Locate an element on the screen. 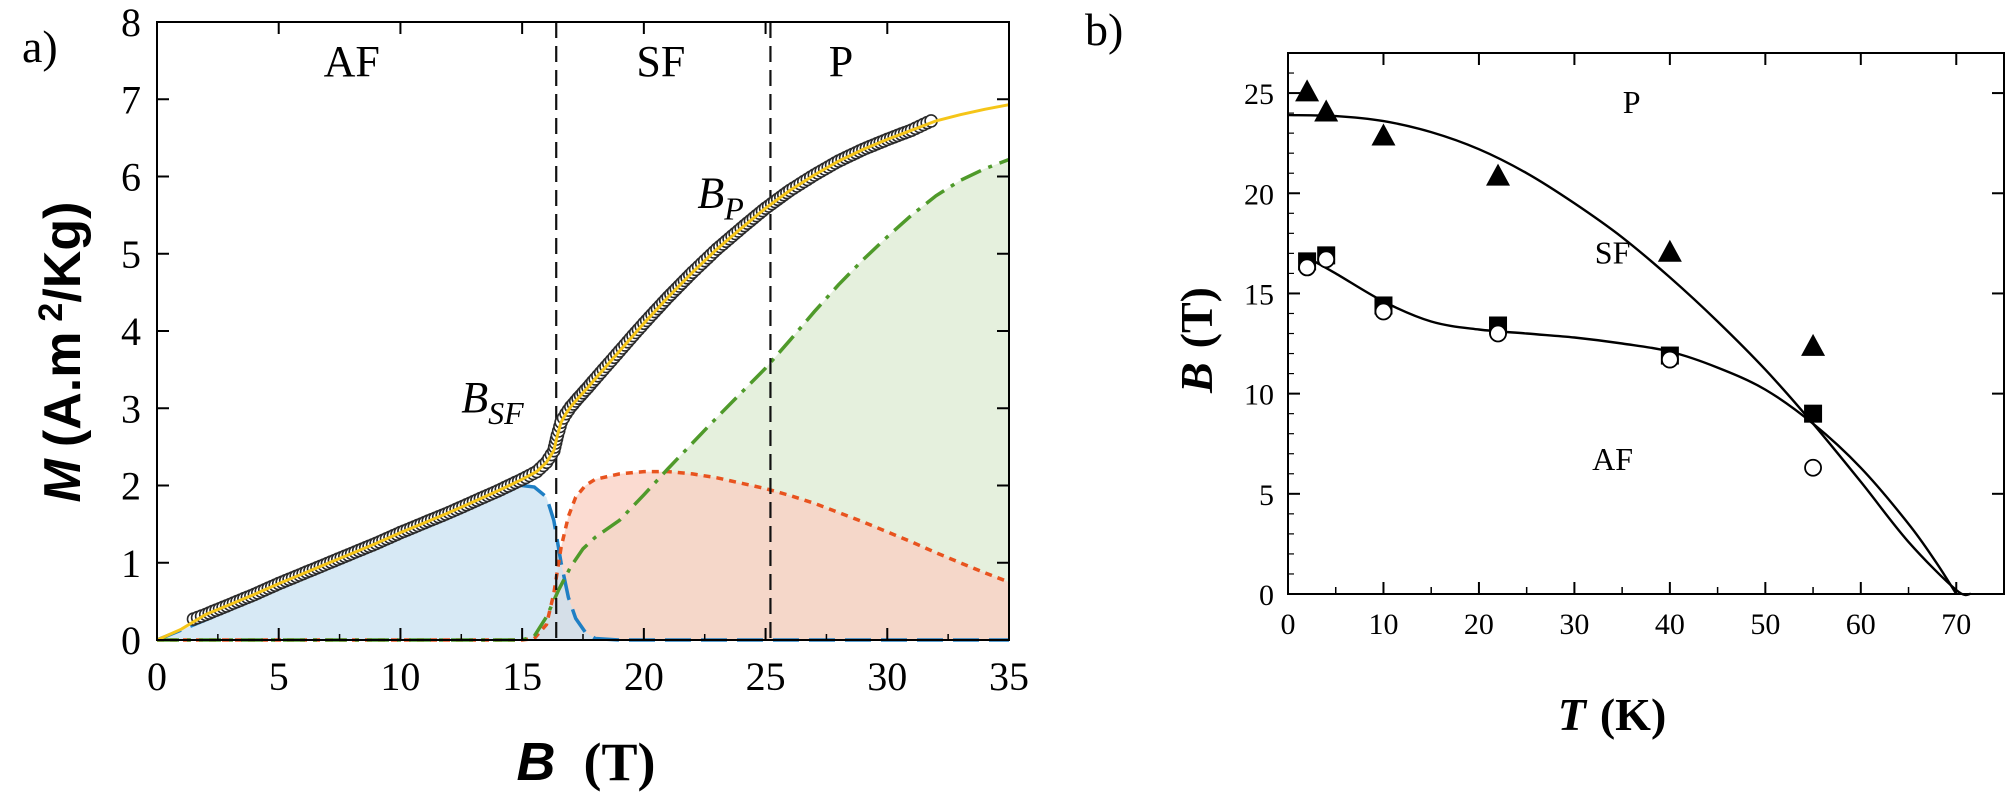 This screenshot has width=2012, height=792. y-axis-label: M(A.m2/Kg) is located at coordinates (62, 352).